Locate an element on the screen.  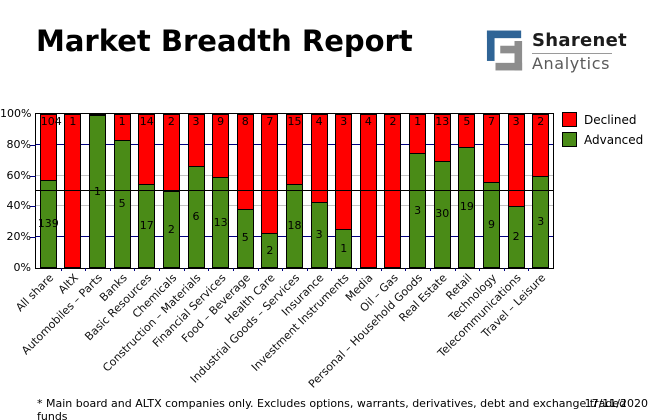
declined-value-label: 5 is located at coordinates (467, 121).